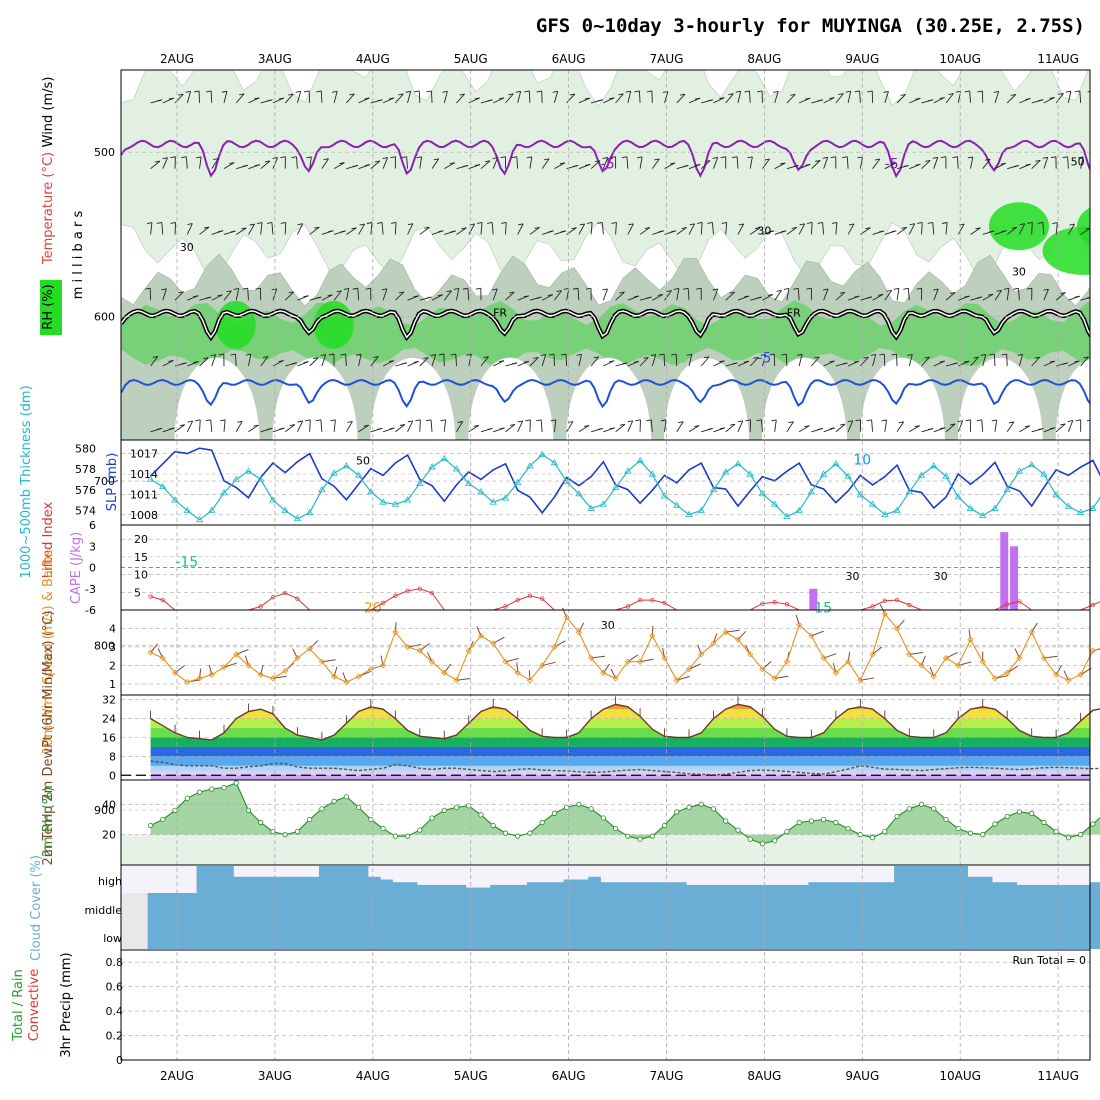  I want to click on slp-tick: 1017, so click(144, 454).